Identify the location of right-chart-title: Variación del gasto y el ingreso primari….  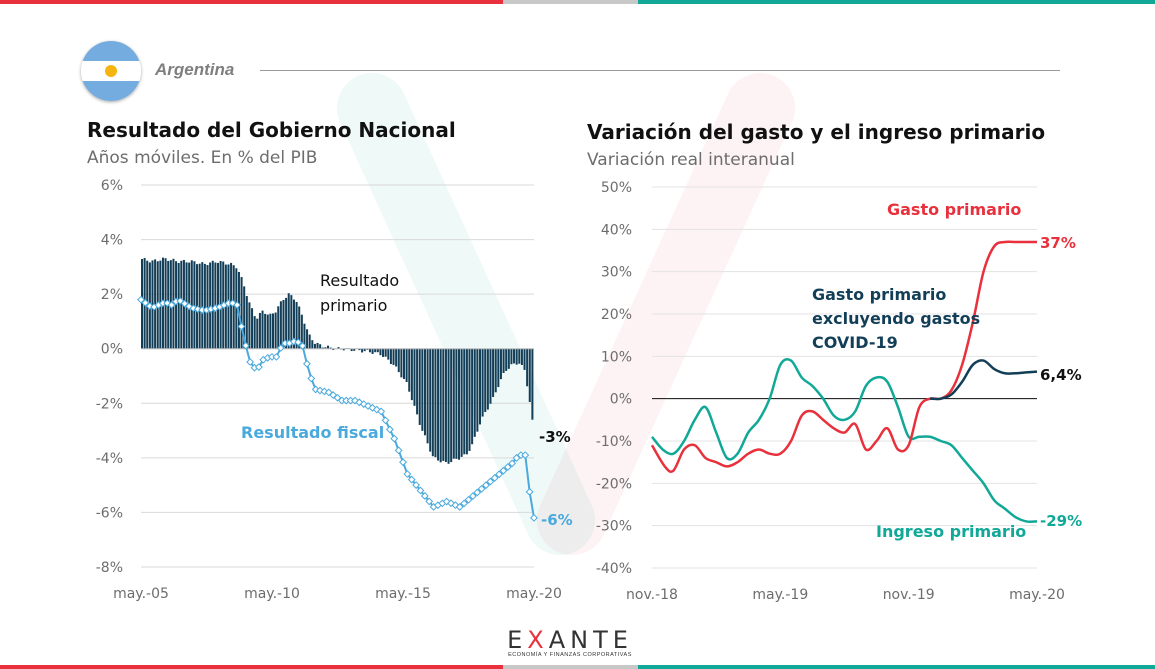
(816, 132).